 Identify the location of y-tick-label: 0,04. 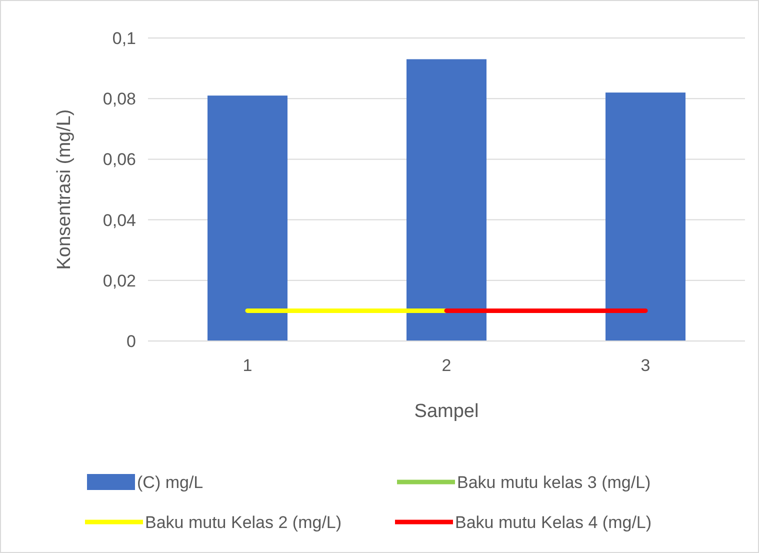
(119, 220).